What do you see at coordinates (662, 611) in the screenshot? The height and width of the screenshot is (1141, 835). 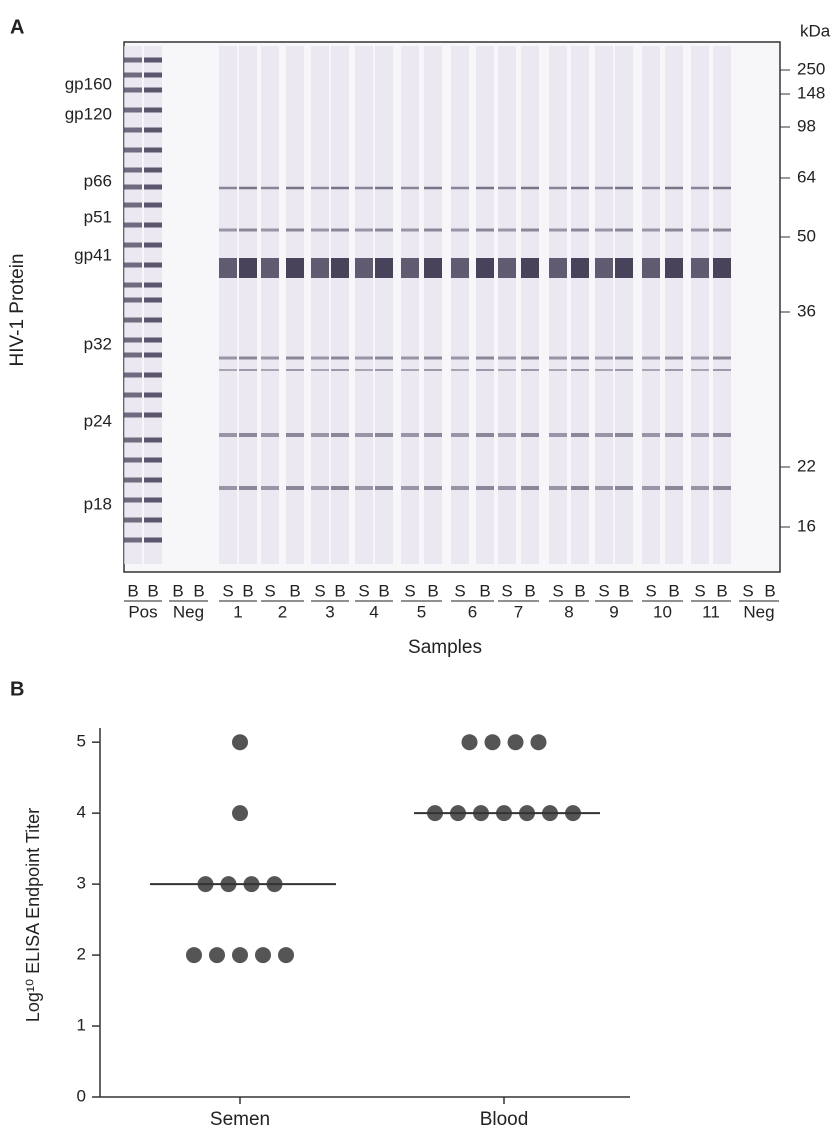 I see `group-label: 10` at bounding box center [662, 611].